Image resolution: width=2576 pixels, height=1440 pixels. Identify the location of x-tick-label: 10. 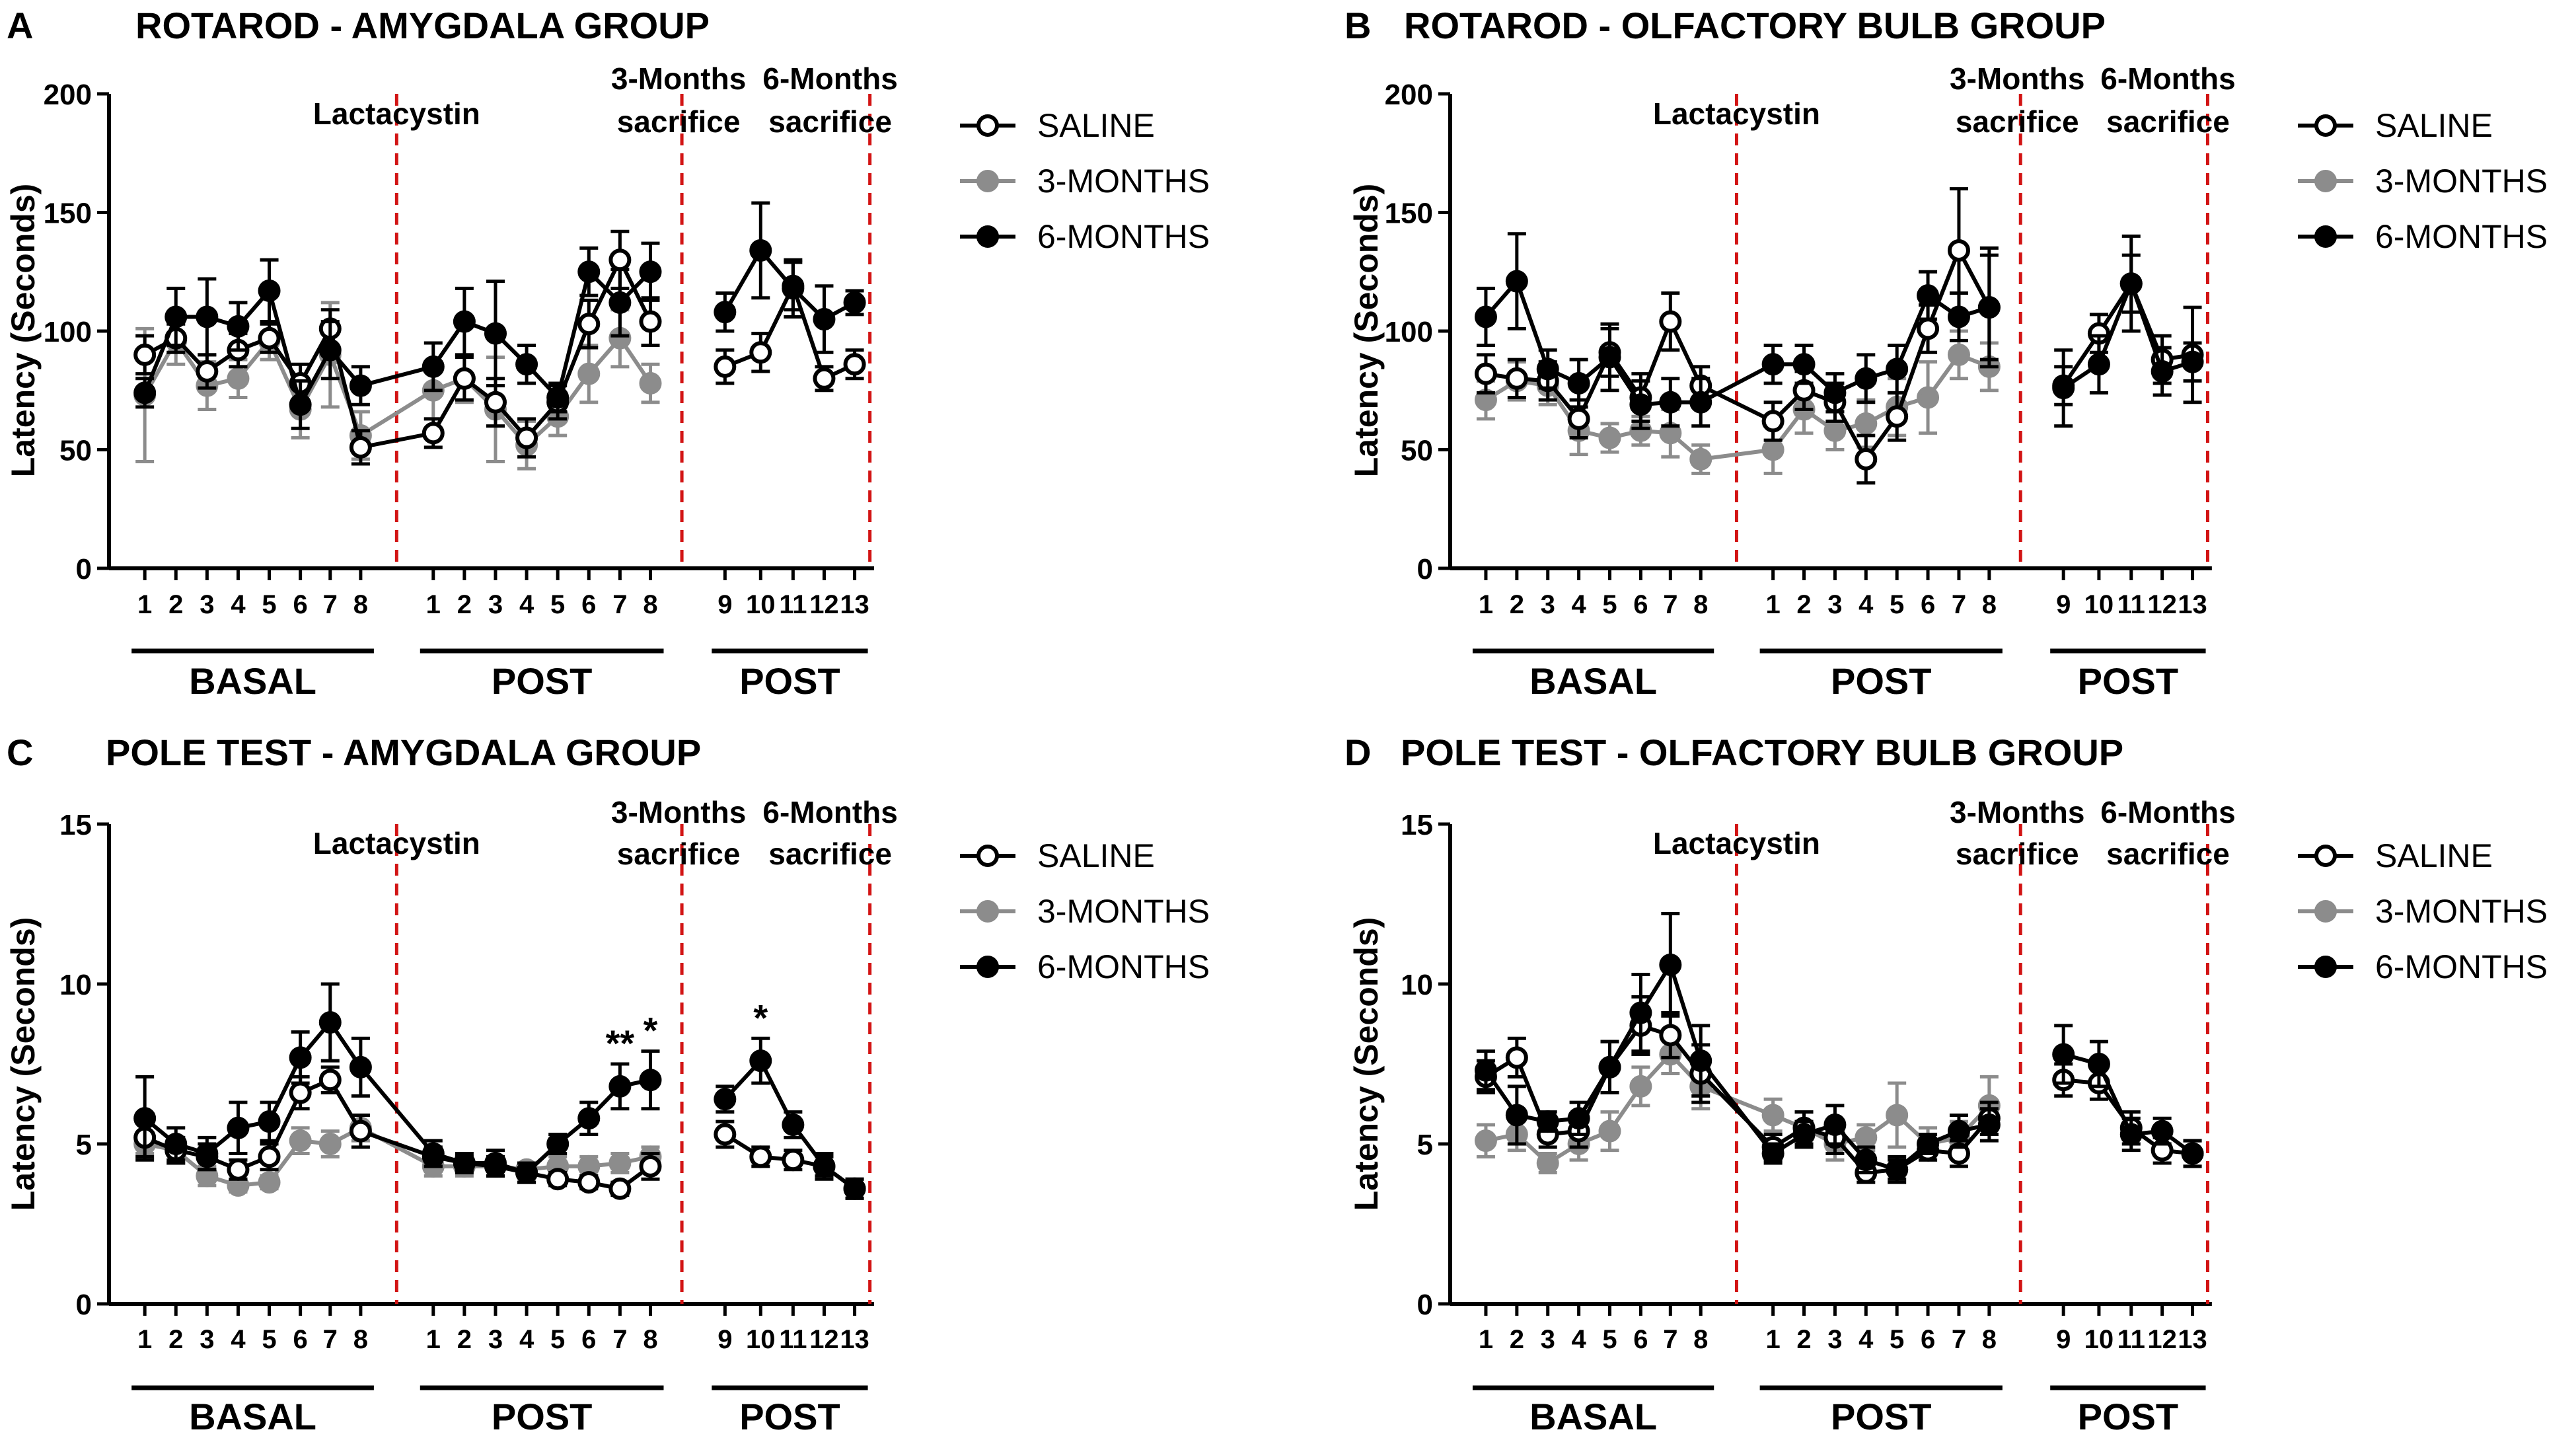
(761, 1340).